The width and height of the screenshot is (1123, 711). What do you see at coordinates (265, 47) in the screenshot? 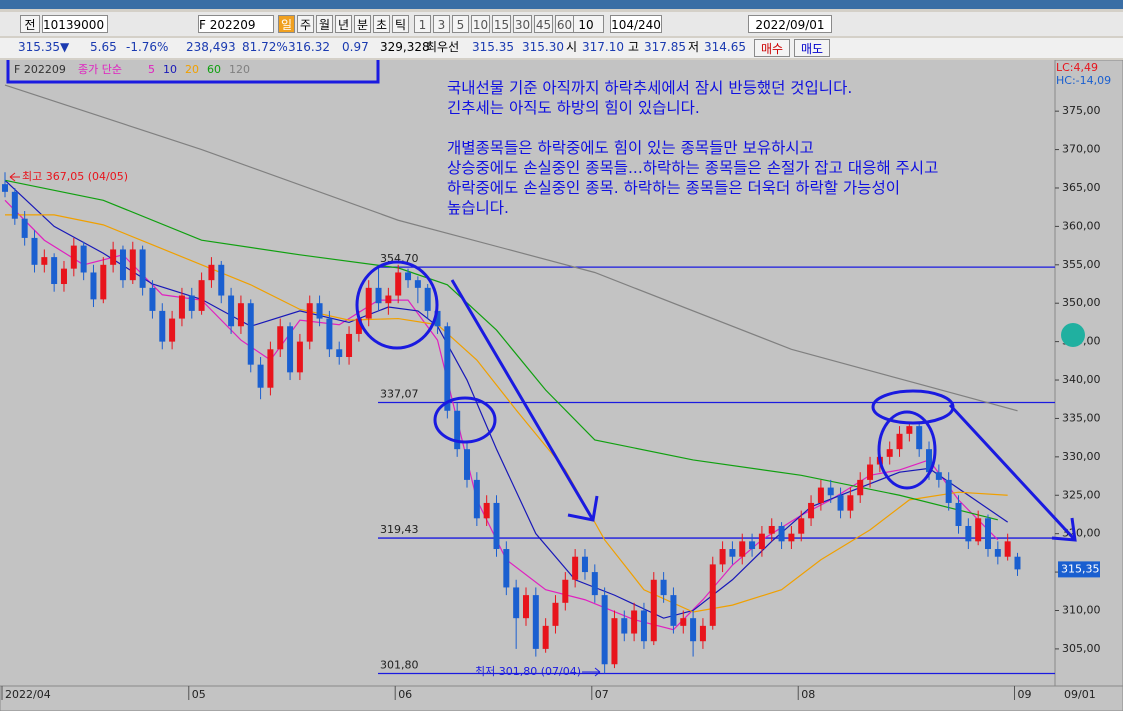
I see `volume-ratio: 81.72%` at bounding box center [265, 47].